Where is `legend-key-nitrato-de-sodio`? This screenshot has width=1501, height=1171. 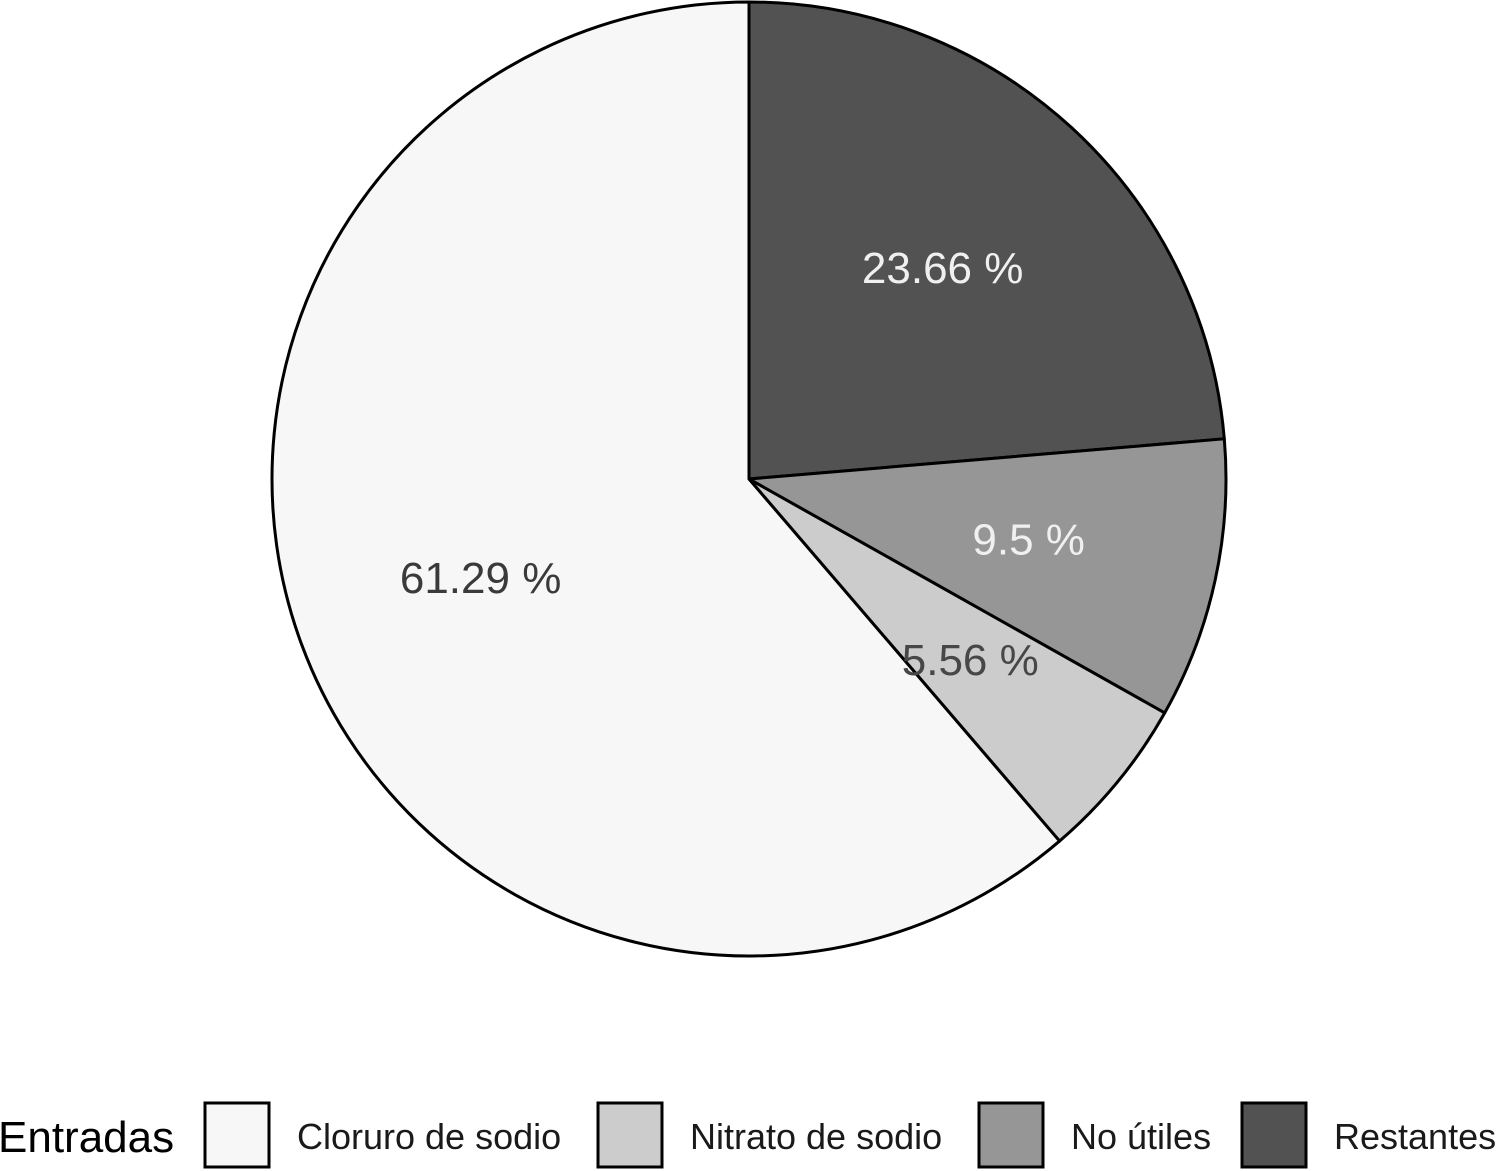 legend-key-nitrato-de-sodio is located at coordinates (630, 1135).